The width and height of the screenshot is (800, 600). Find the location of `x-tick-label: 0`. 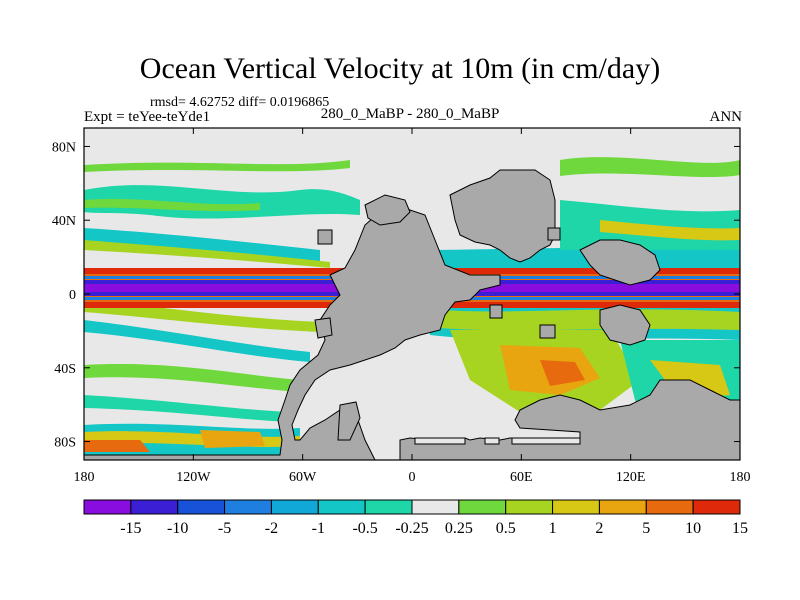

x-tick-label: 0 is located at coordinates (412, 477).